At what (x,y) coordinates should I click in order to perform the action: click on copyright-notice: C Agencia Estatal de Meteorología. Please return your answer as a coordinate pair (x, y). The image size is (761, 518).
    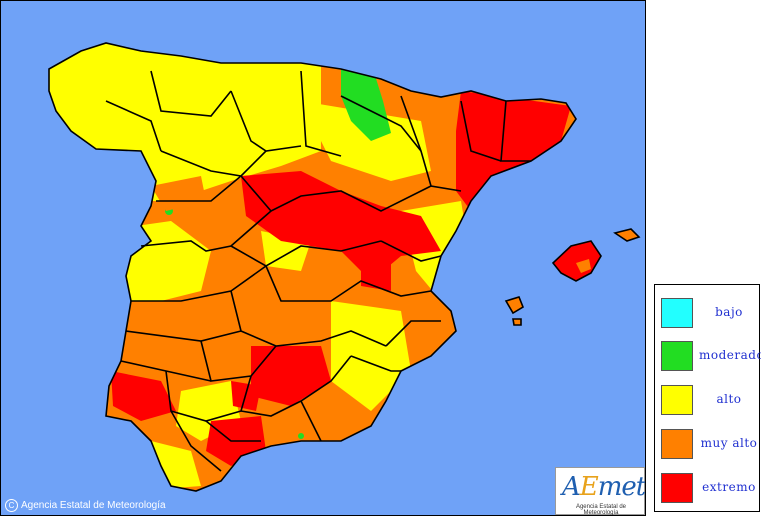
    Looking at the image, I should click on (85, 505).